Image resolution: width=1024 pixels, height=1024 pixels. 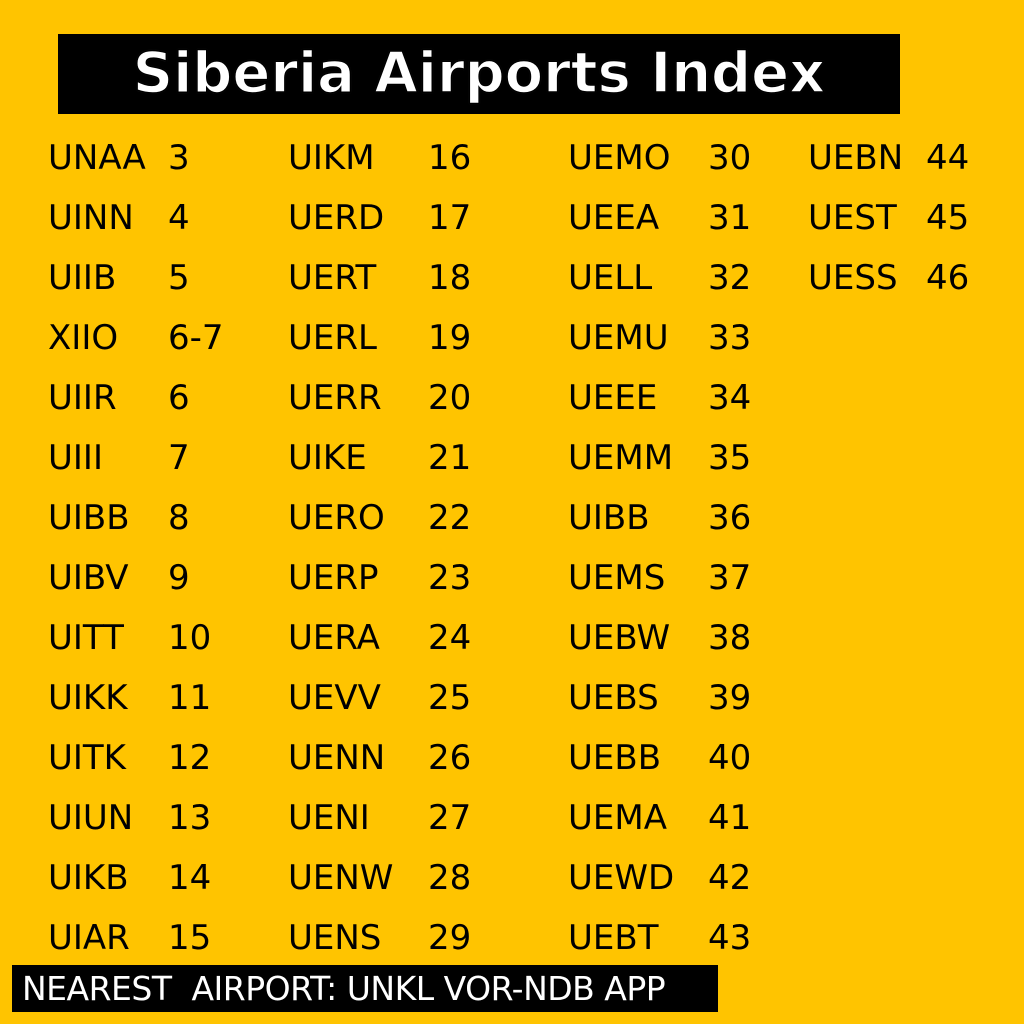 I want to click on airport-code: UIBV, so click(x=88, y=578).